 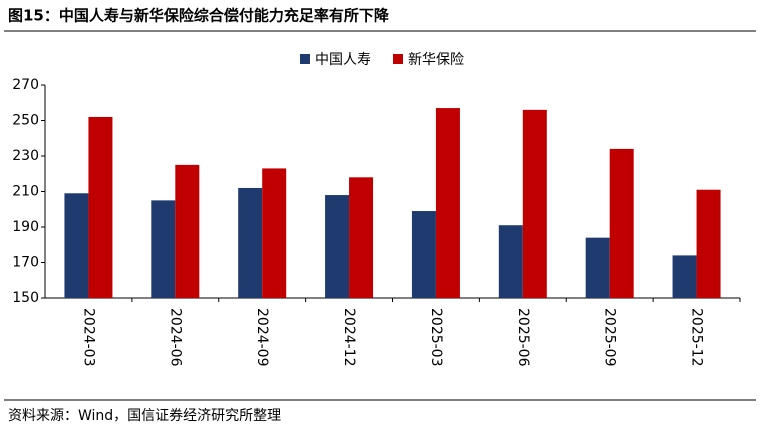 I want to click on x-tick-label: 2025-12, so click(x=697, y=337).